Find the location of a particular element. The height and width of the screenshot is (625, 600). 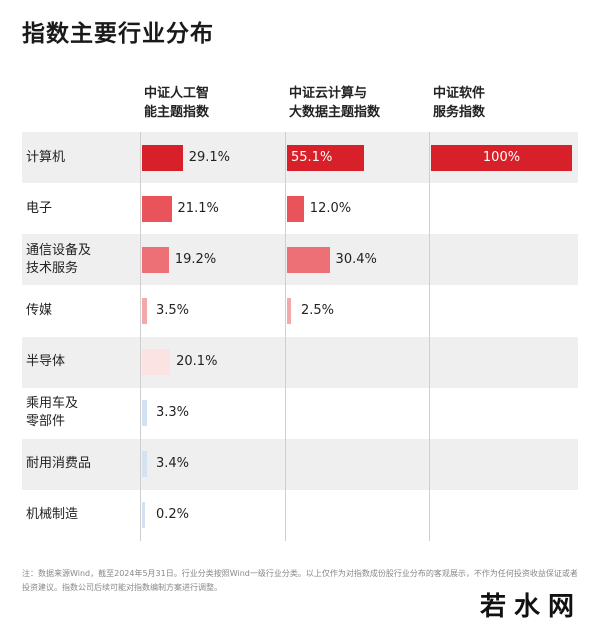

data-label: 3.3% is located at coordinates (173, 413).